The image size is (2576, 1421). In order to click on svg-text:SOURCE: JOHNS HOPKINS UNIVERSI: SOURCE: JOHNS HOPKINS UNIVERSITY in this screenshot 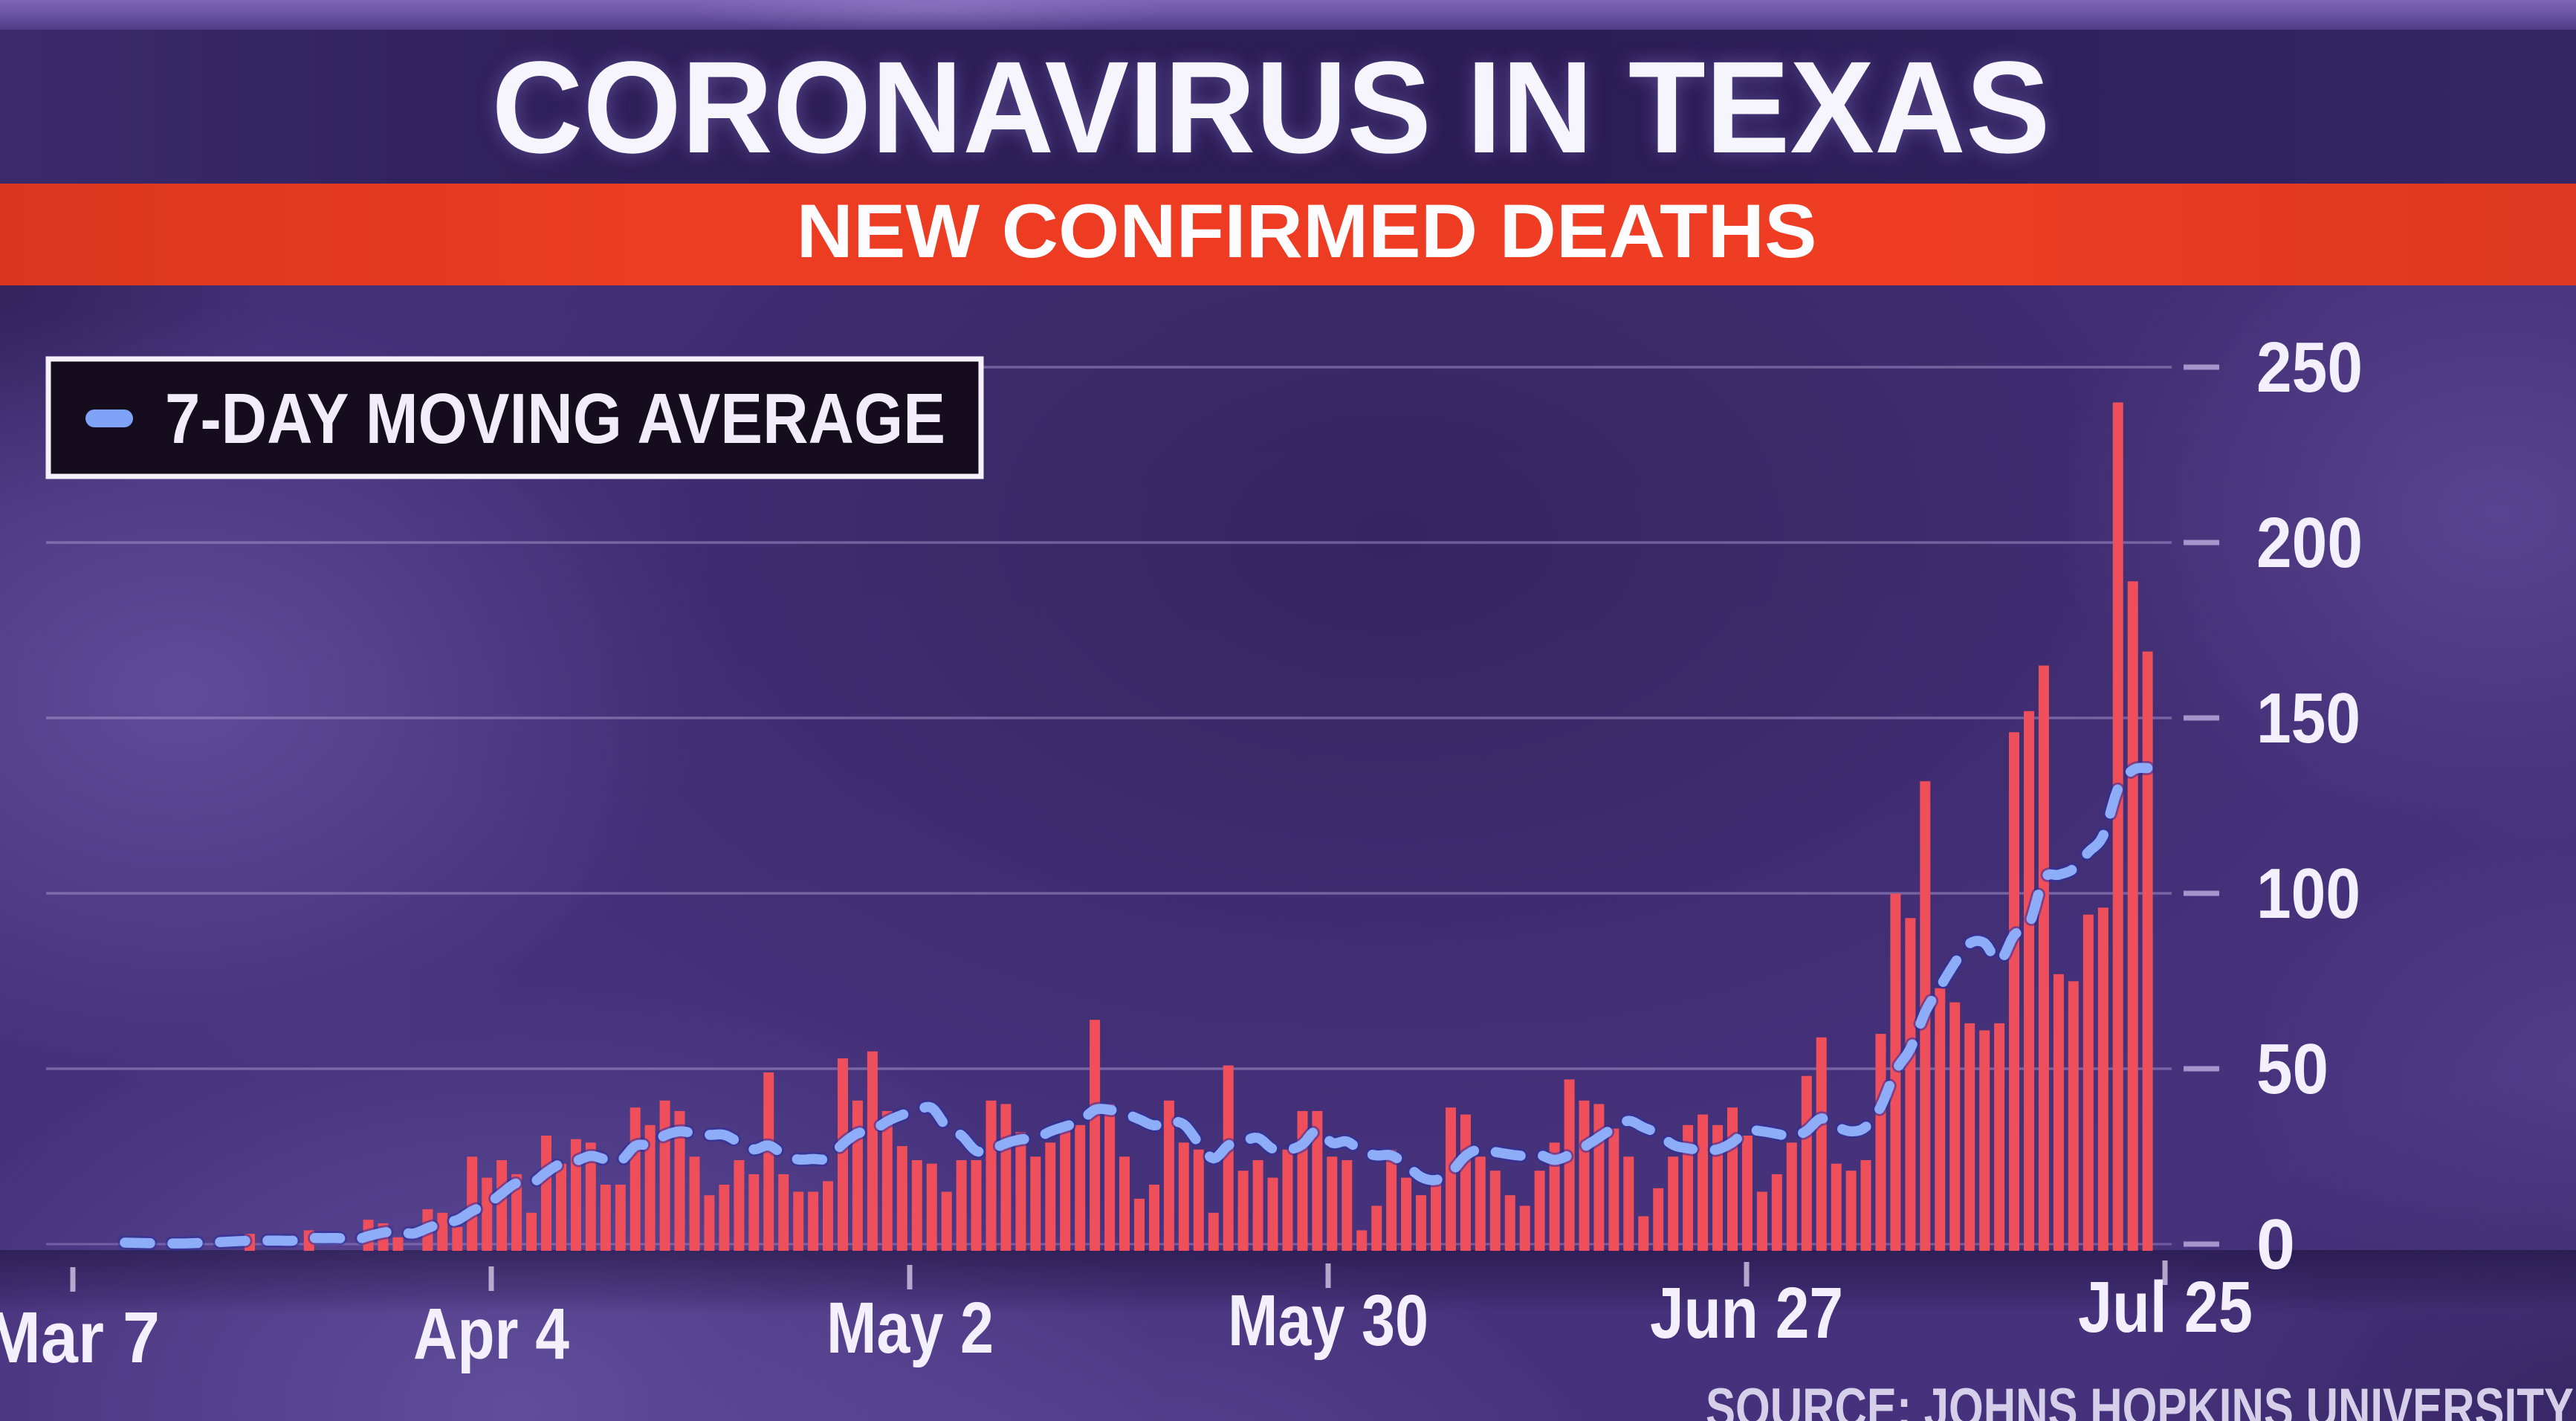, I will do `click(2140, 1399)`.